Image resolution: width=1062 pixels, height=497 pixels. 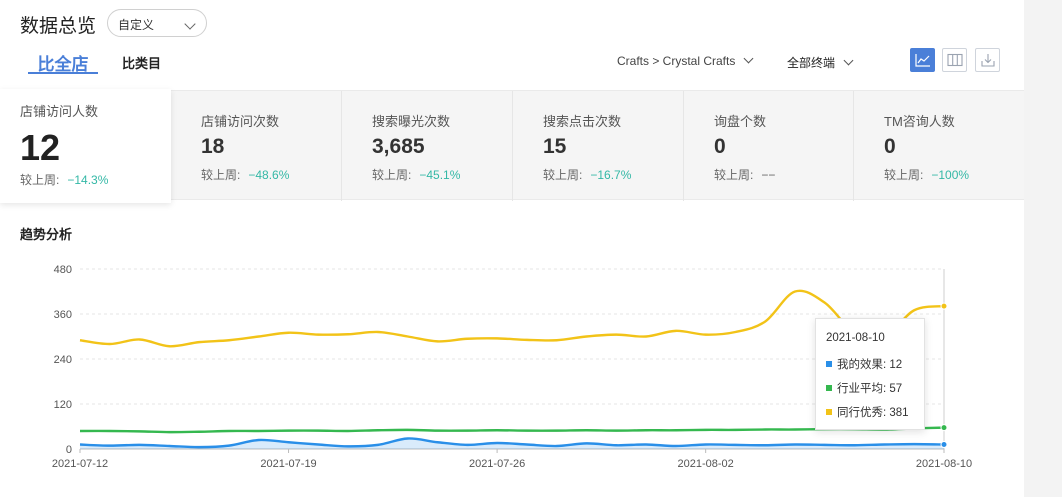 What do you see at coordinates (416, 174) in the screenshot?
I see `metric-compare: 较上周: −45.1%` at bounding box center [416, 174].